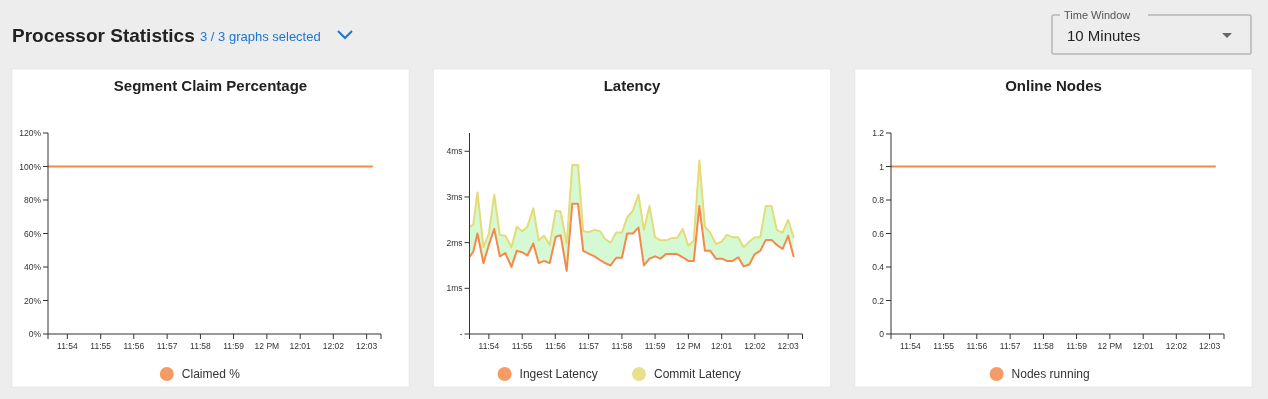 This screenshot has height=399, width=1268. Describe the element at coordinates (878, 233) in the screenshot. I see `y-tick-label: 0.6` at that location.